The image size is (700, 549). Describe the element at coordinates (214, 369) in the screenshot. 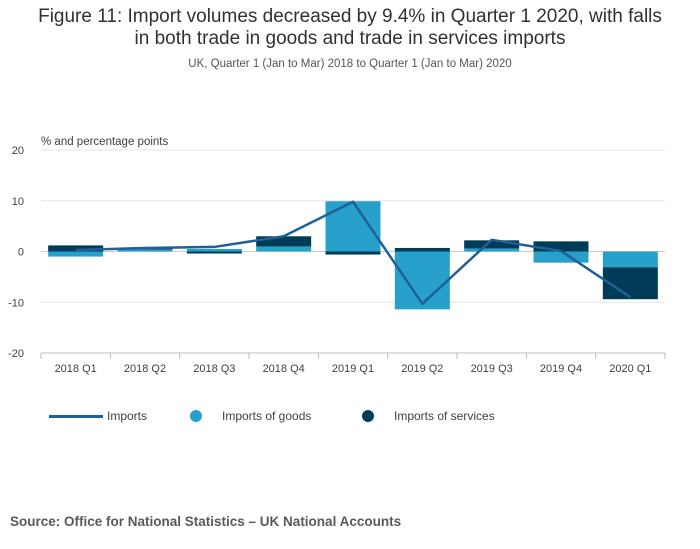

I see `x-tick-label: 2018 Q3` at that location.